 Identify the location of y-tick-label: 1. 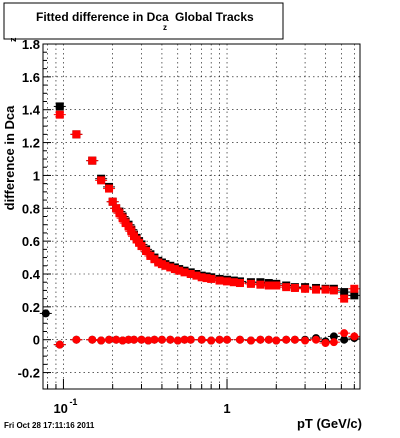
(36, 175).